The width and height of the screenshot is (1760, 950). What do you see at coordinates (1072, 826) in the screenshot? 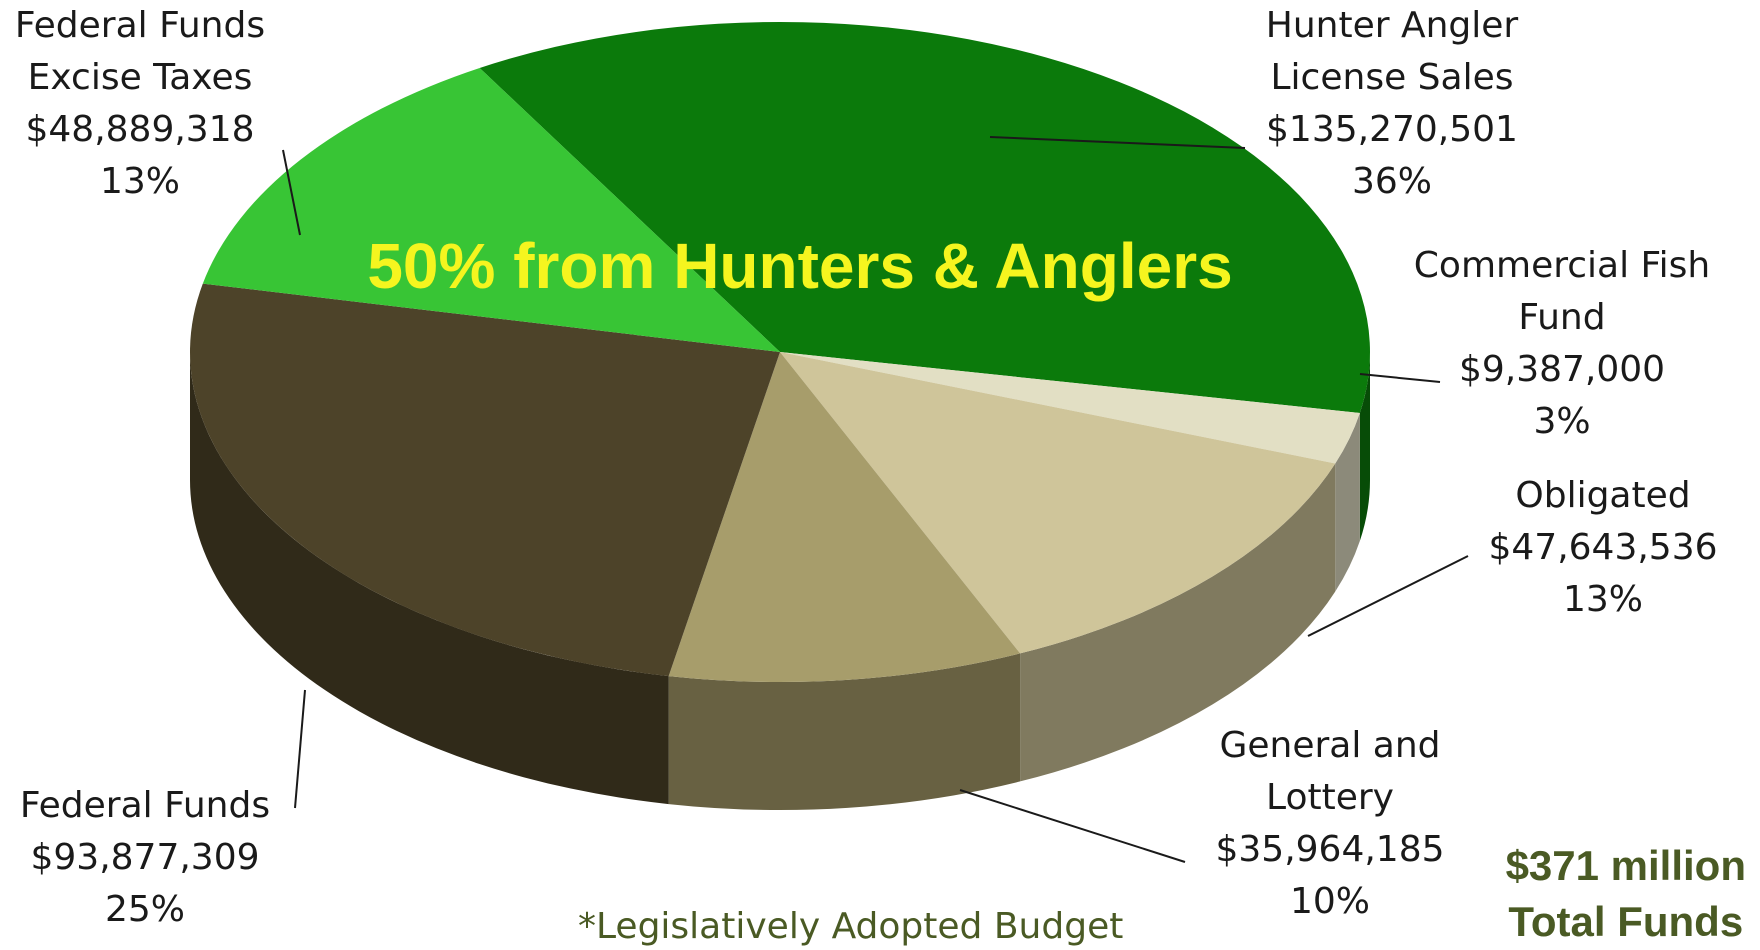
I see `leader-line-general-and-lottery` at bounding box center [1072, 826].